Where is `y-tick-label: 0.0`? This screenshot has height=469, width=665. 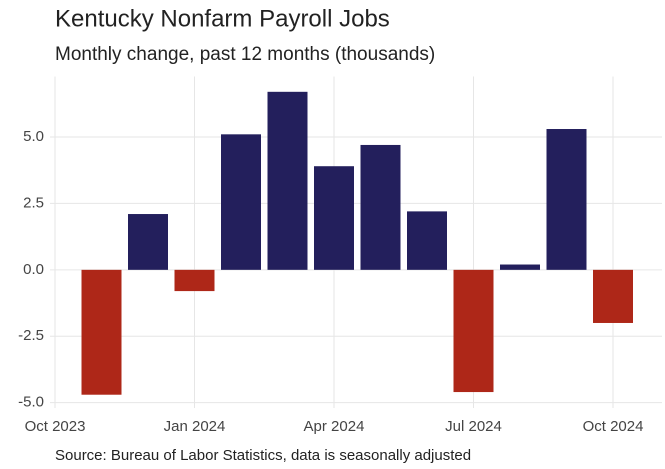 y-tick-label: 0.0 is located at coordinates (33, 269).